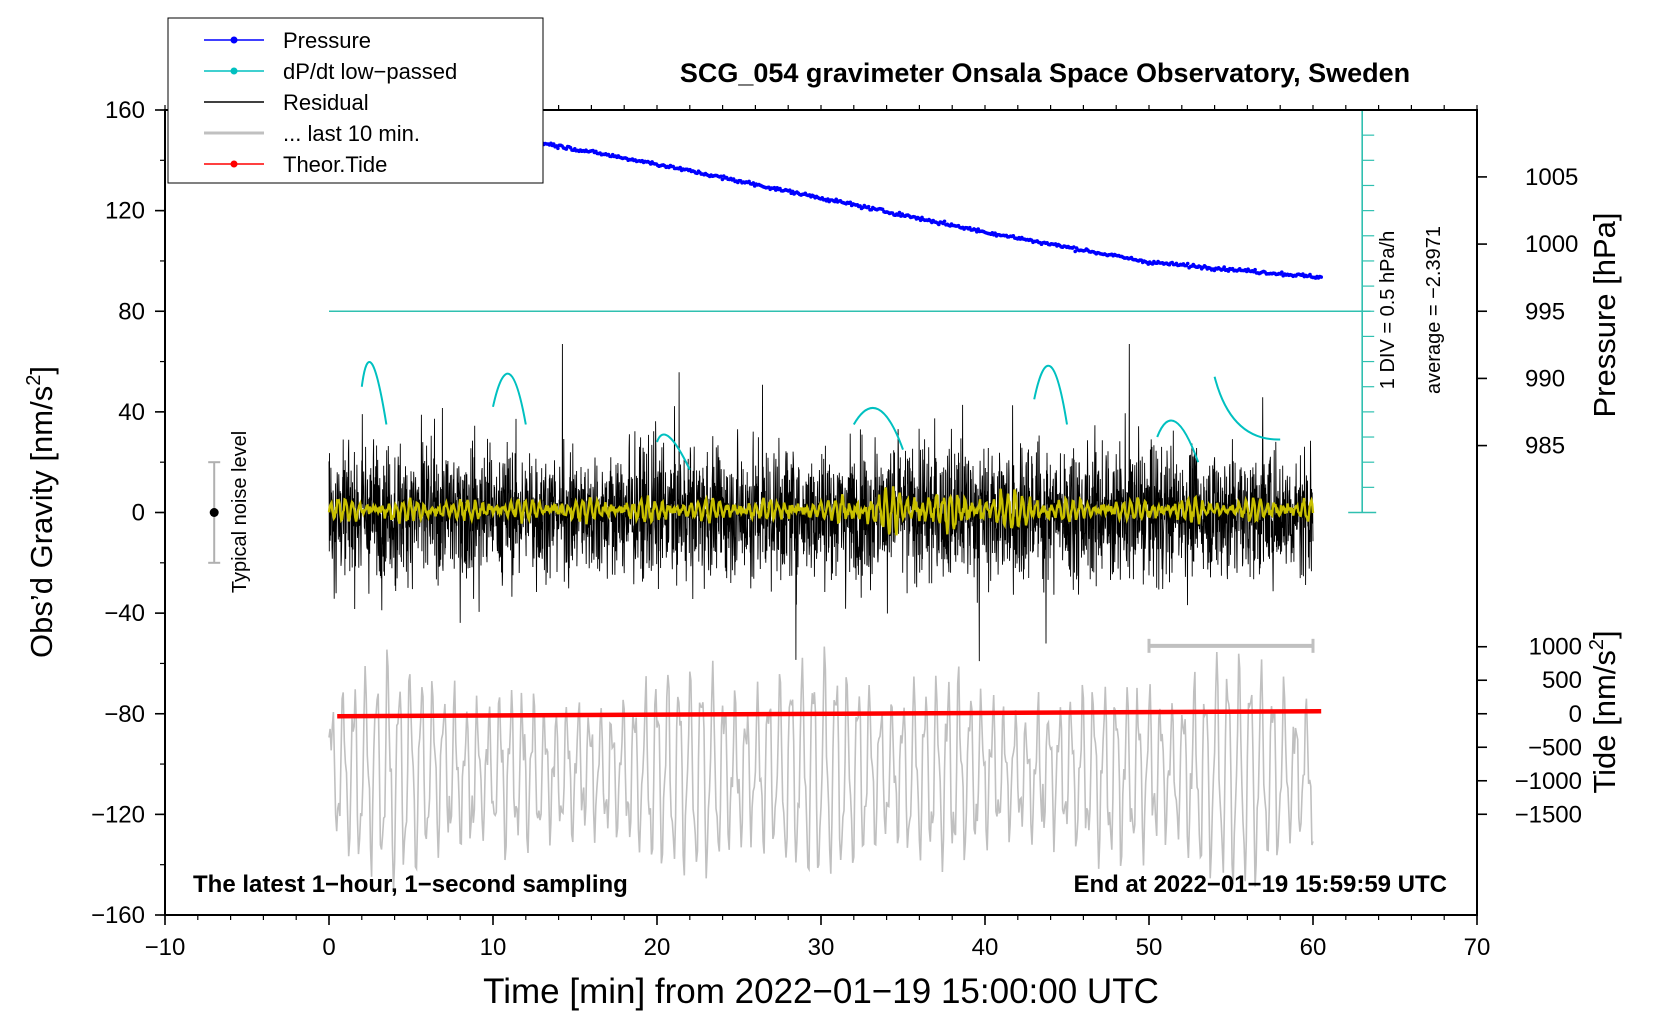  Describe the element at coordinates (118, 915) in the screenshot. I see `y-tick-label: −160` at that location.